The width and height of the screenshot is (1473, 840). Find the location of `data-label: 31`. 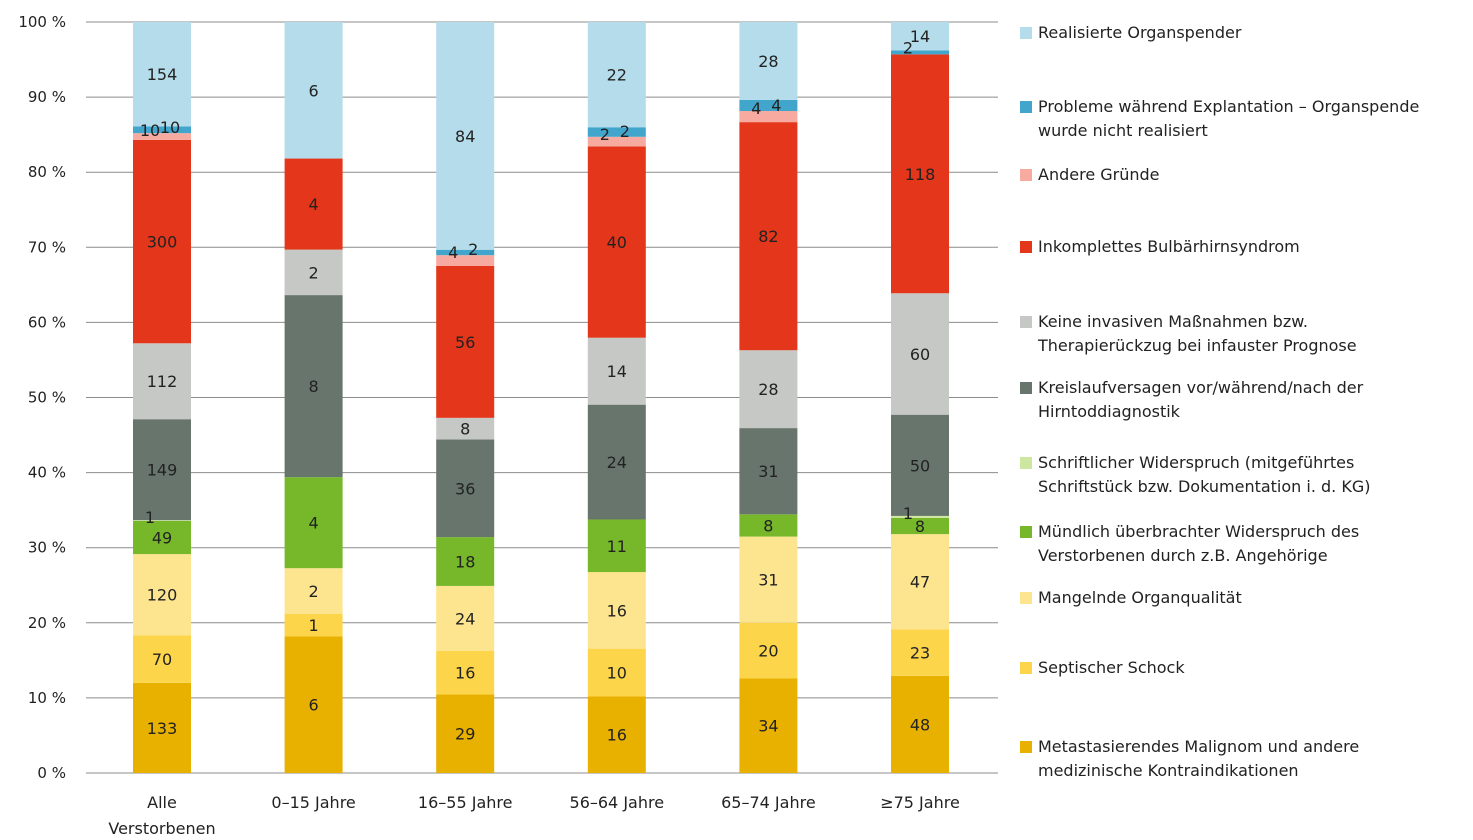

data-label: 31 is located at coordinates (768, 471).